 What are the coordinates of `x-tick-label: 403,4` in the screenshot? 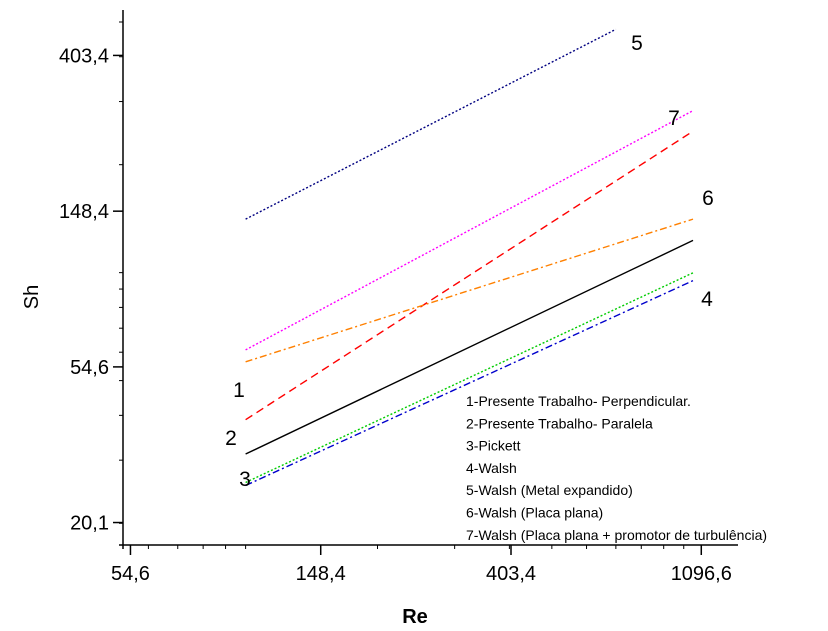 It's located at (511, 574).